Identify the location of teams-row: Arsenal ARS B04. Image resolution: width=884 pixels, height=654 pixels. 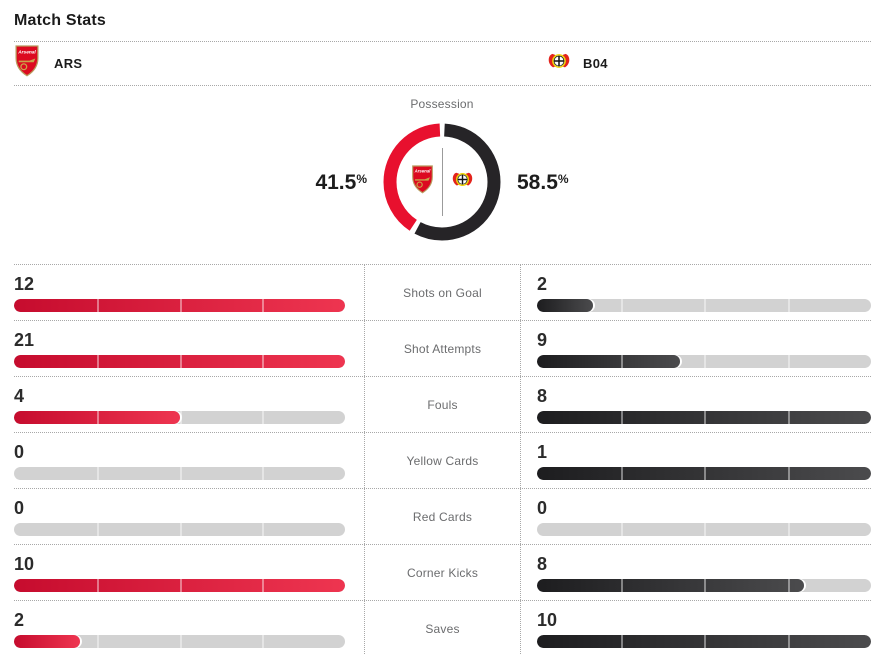
(442, 63).